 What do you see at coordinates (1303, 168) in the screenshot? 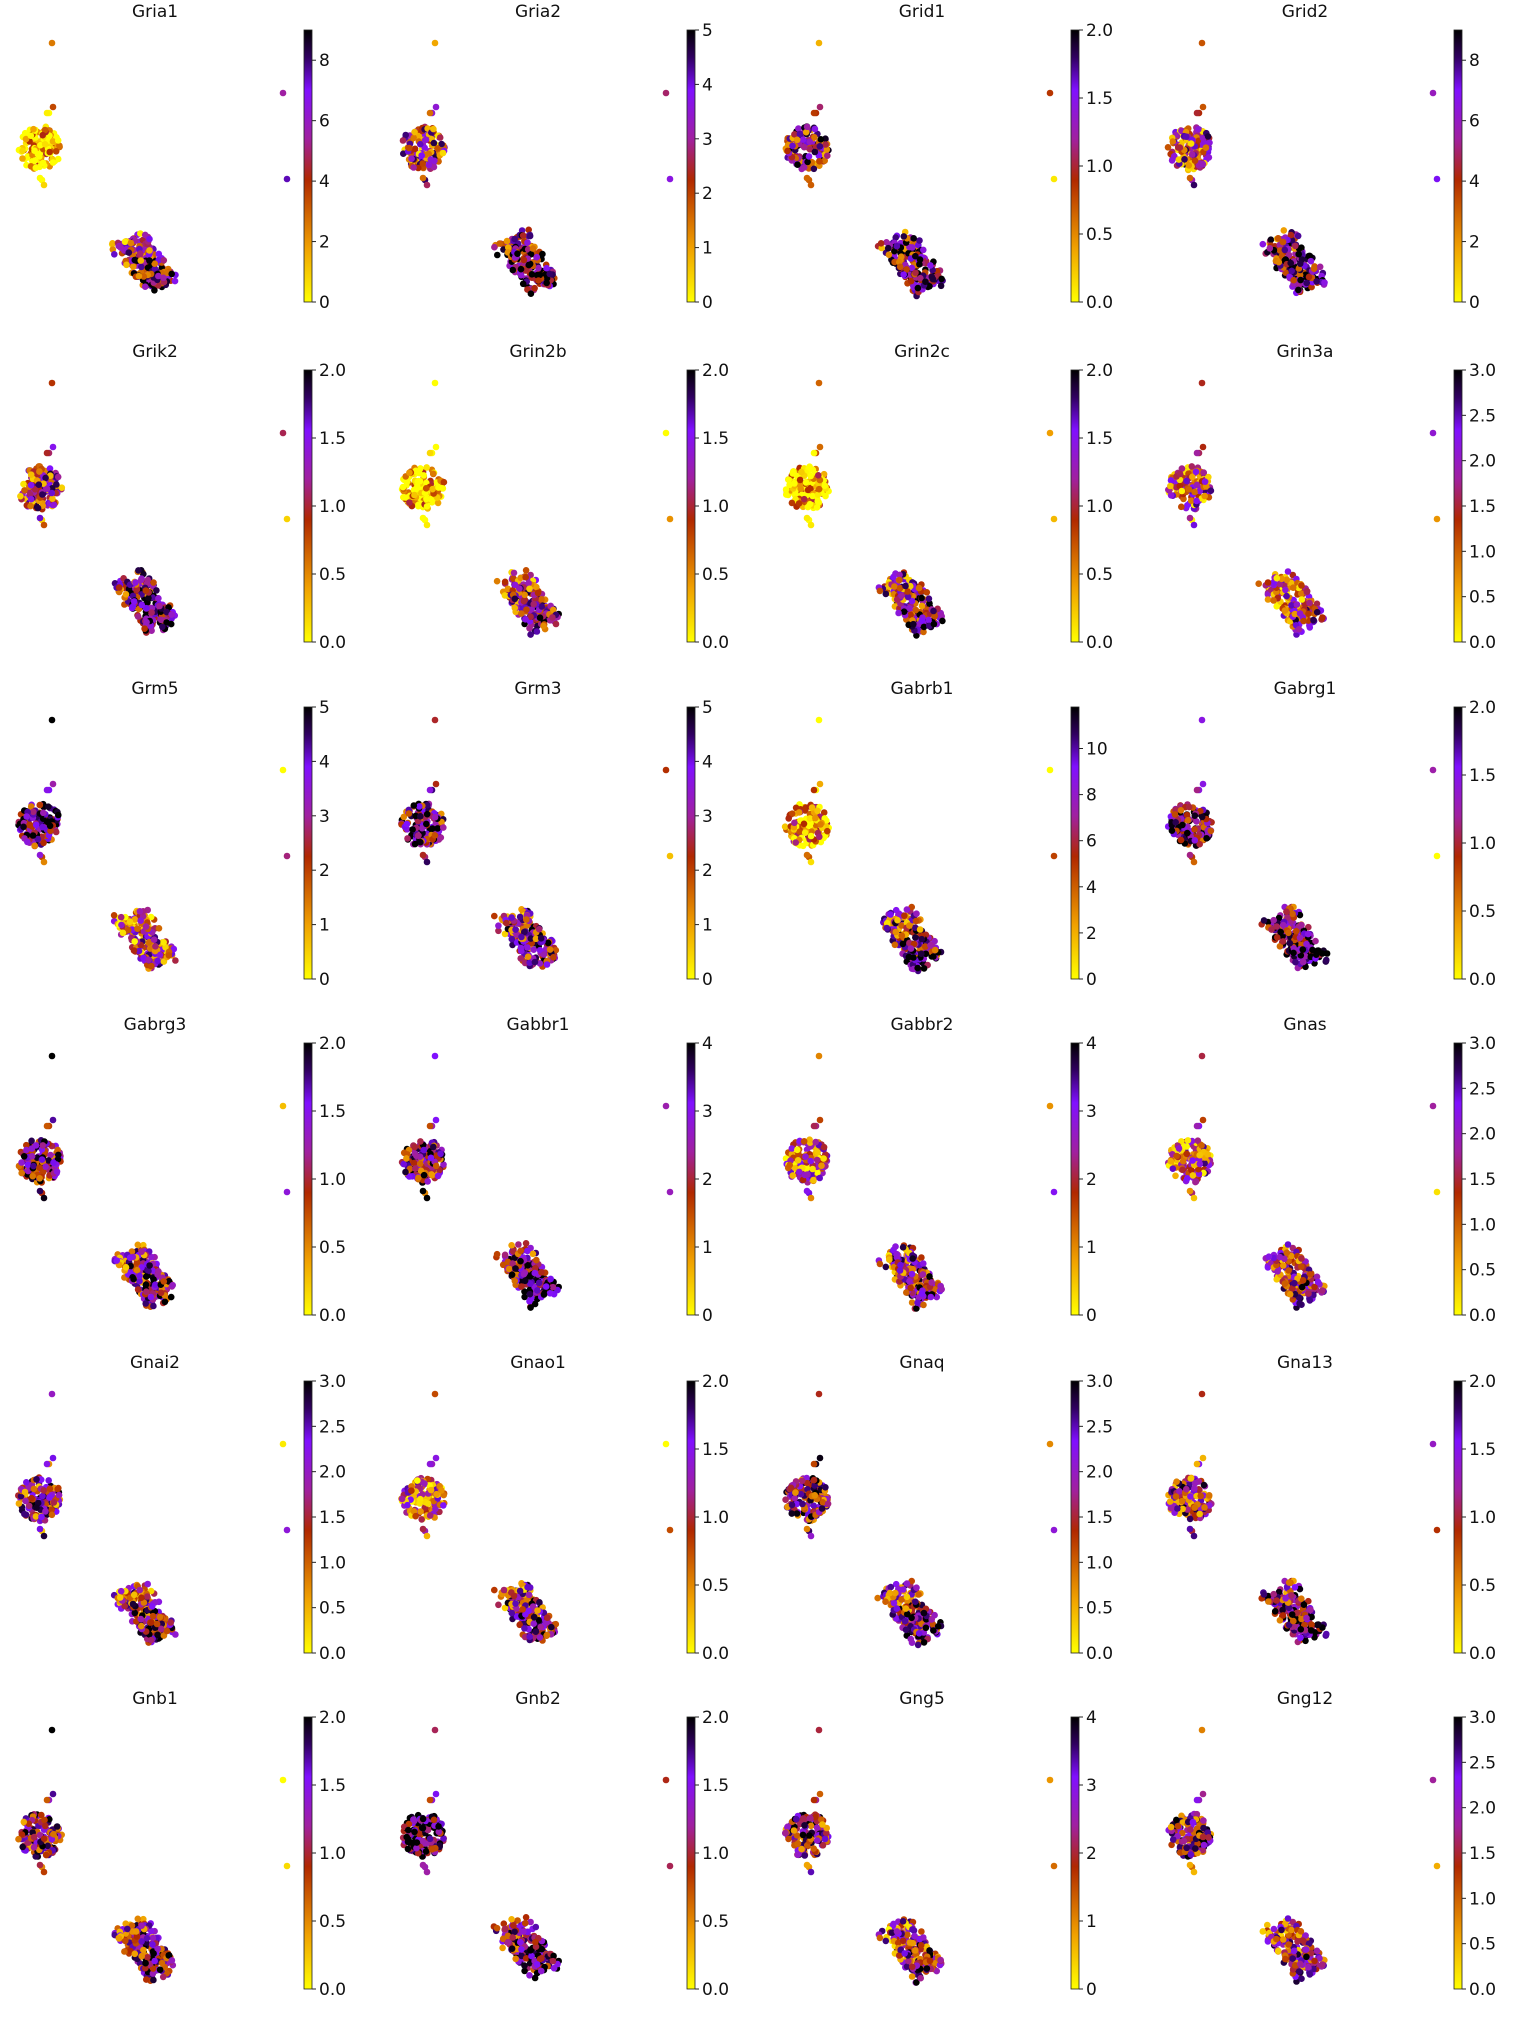
I see `scatter-points` at bounding box center [1303, 168].